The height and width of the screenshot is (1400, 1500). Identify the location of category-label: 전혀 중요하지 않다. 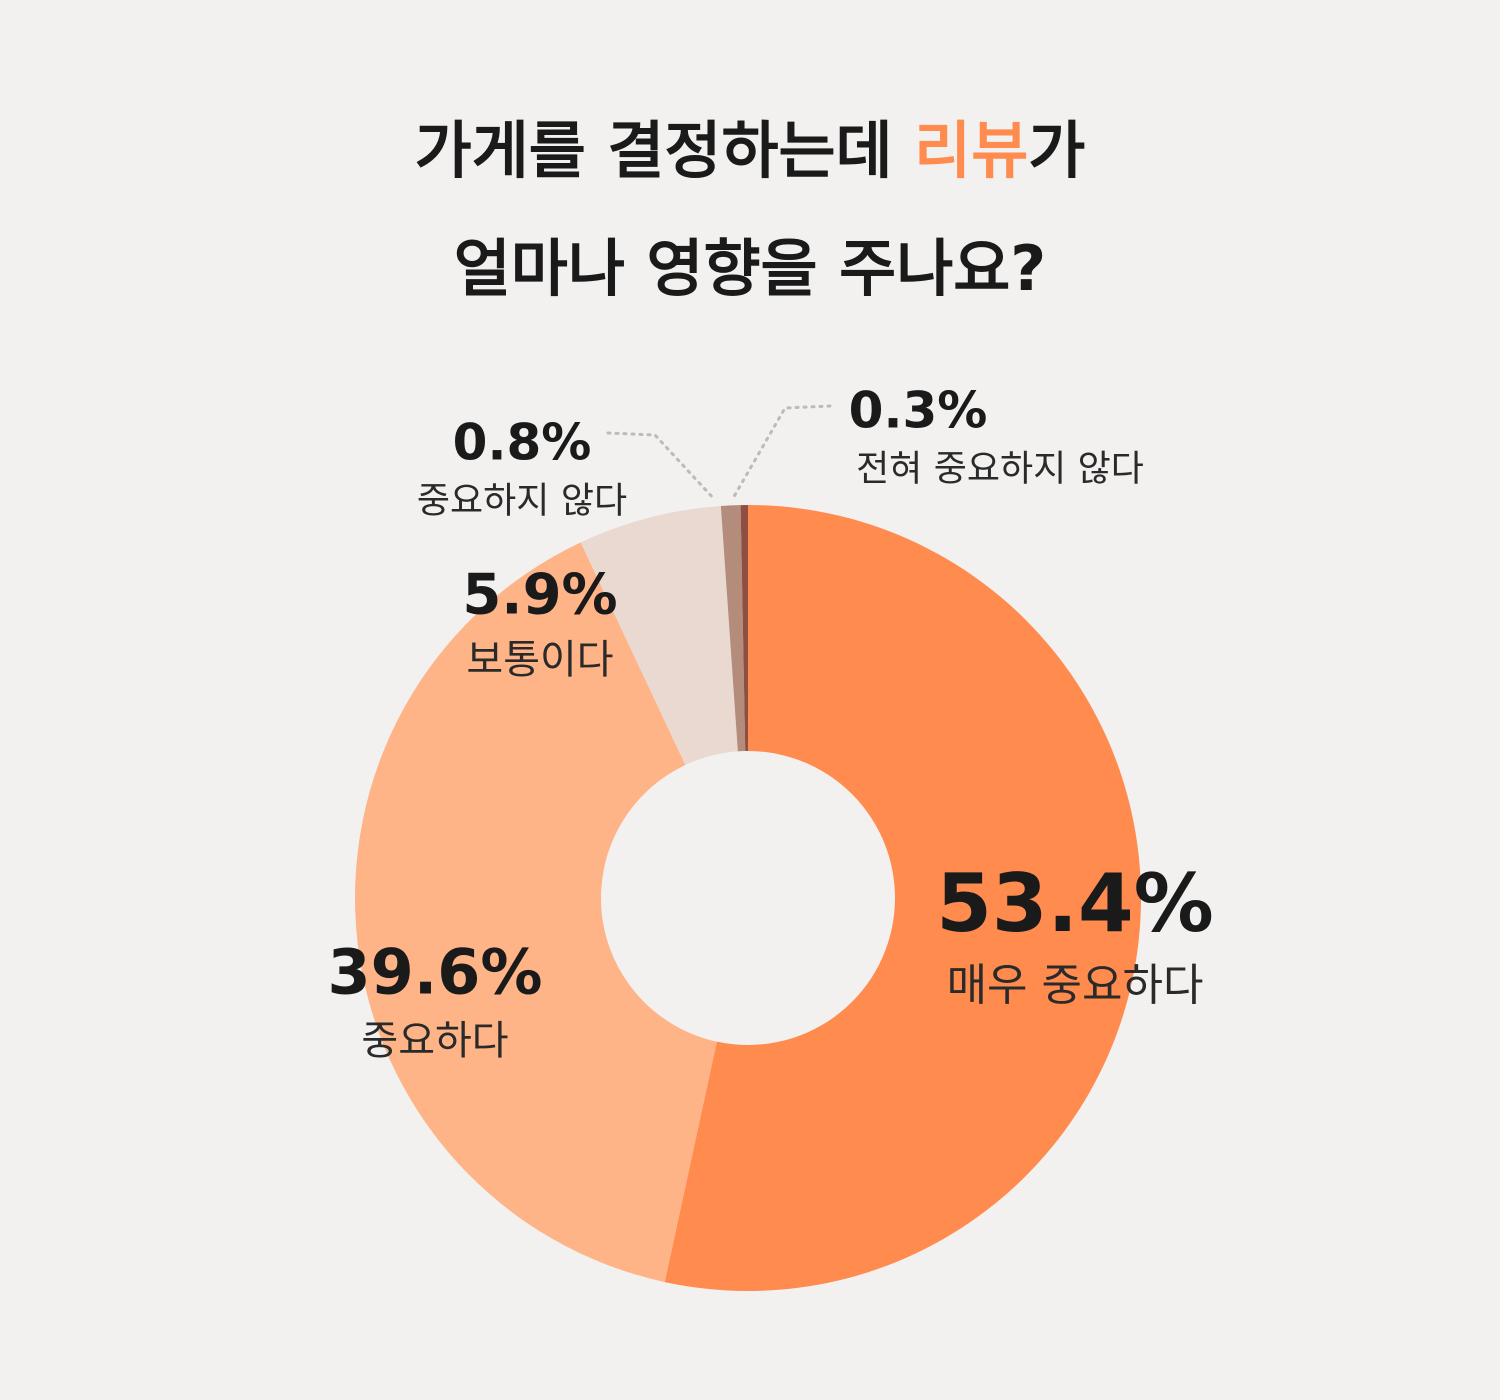
(1000, 469).